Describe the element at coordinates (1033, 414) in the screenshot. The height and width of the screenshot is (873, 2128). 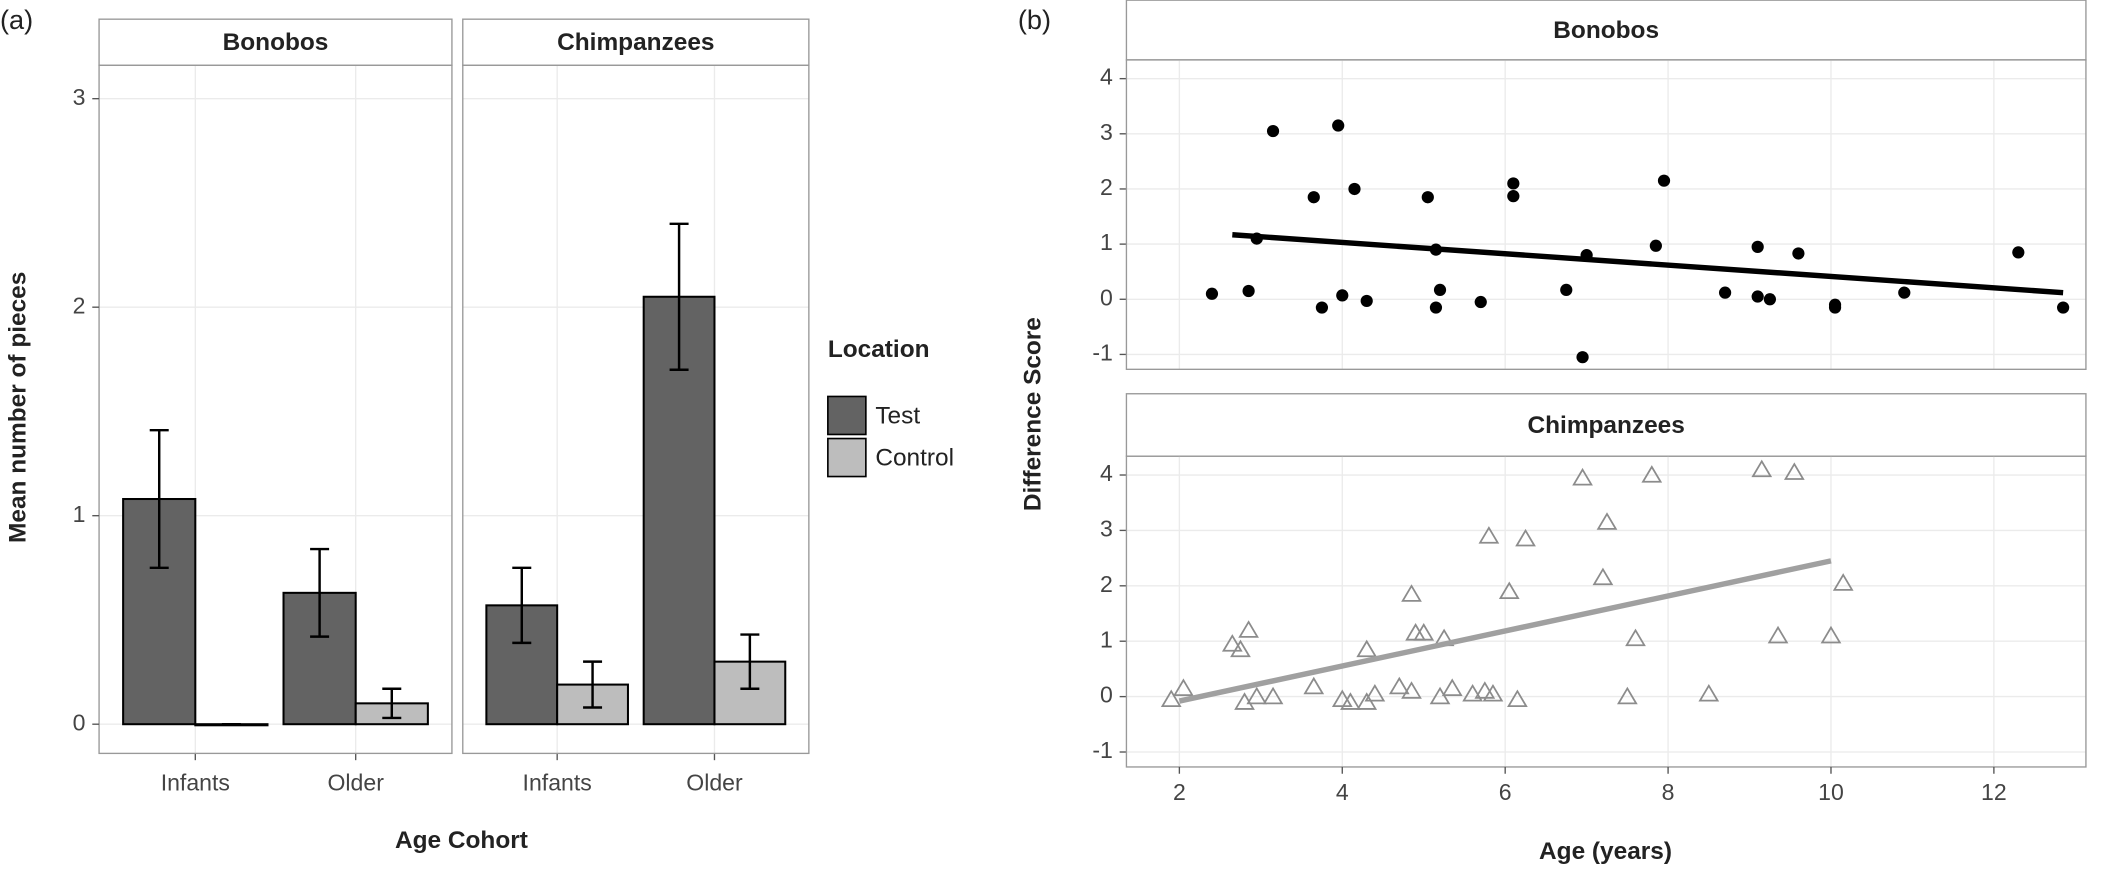
I see `y-axis-title: Difference Score` at that location.